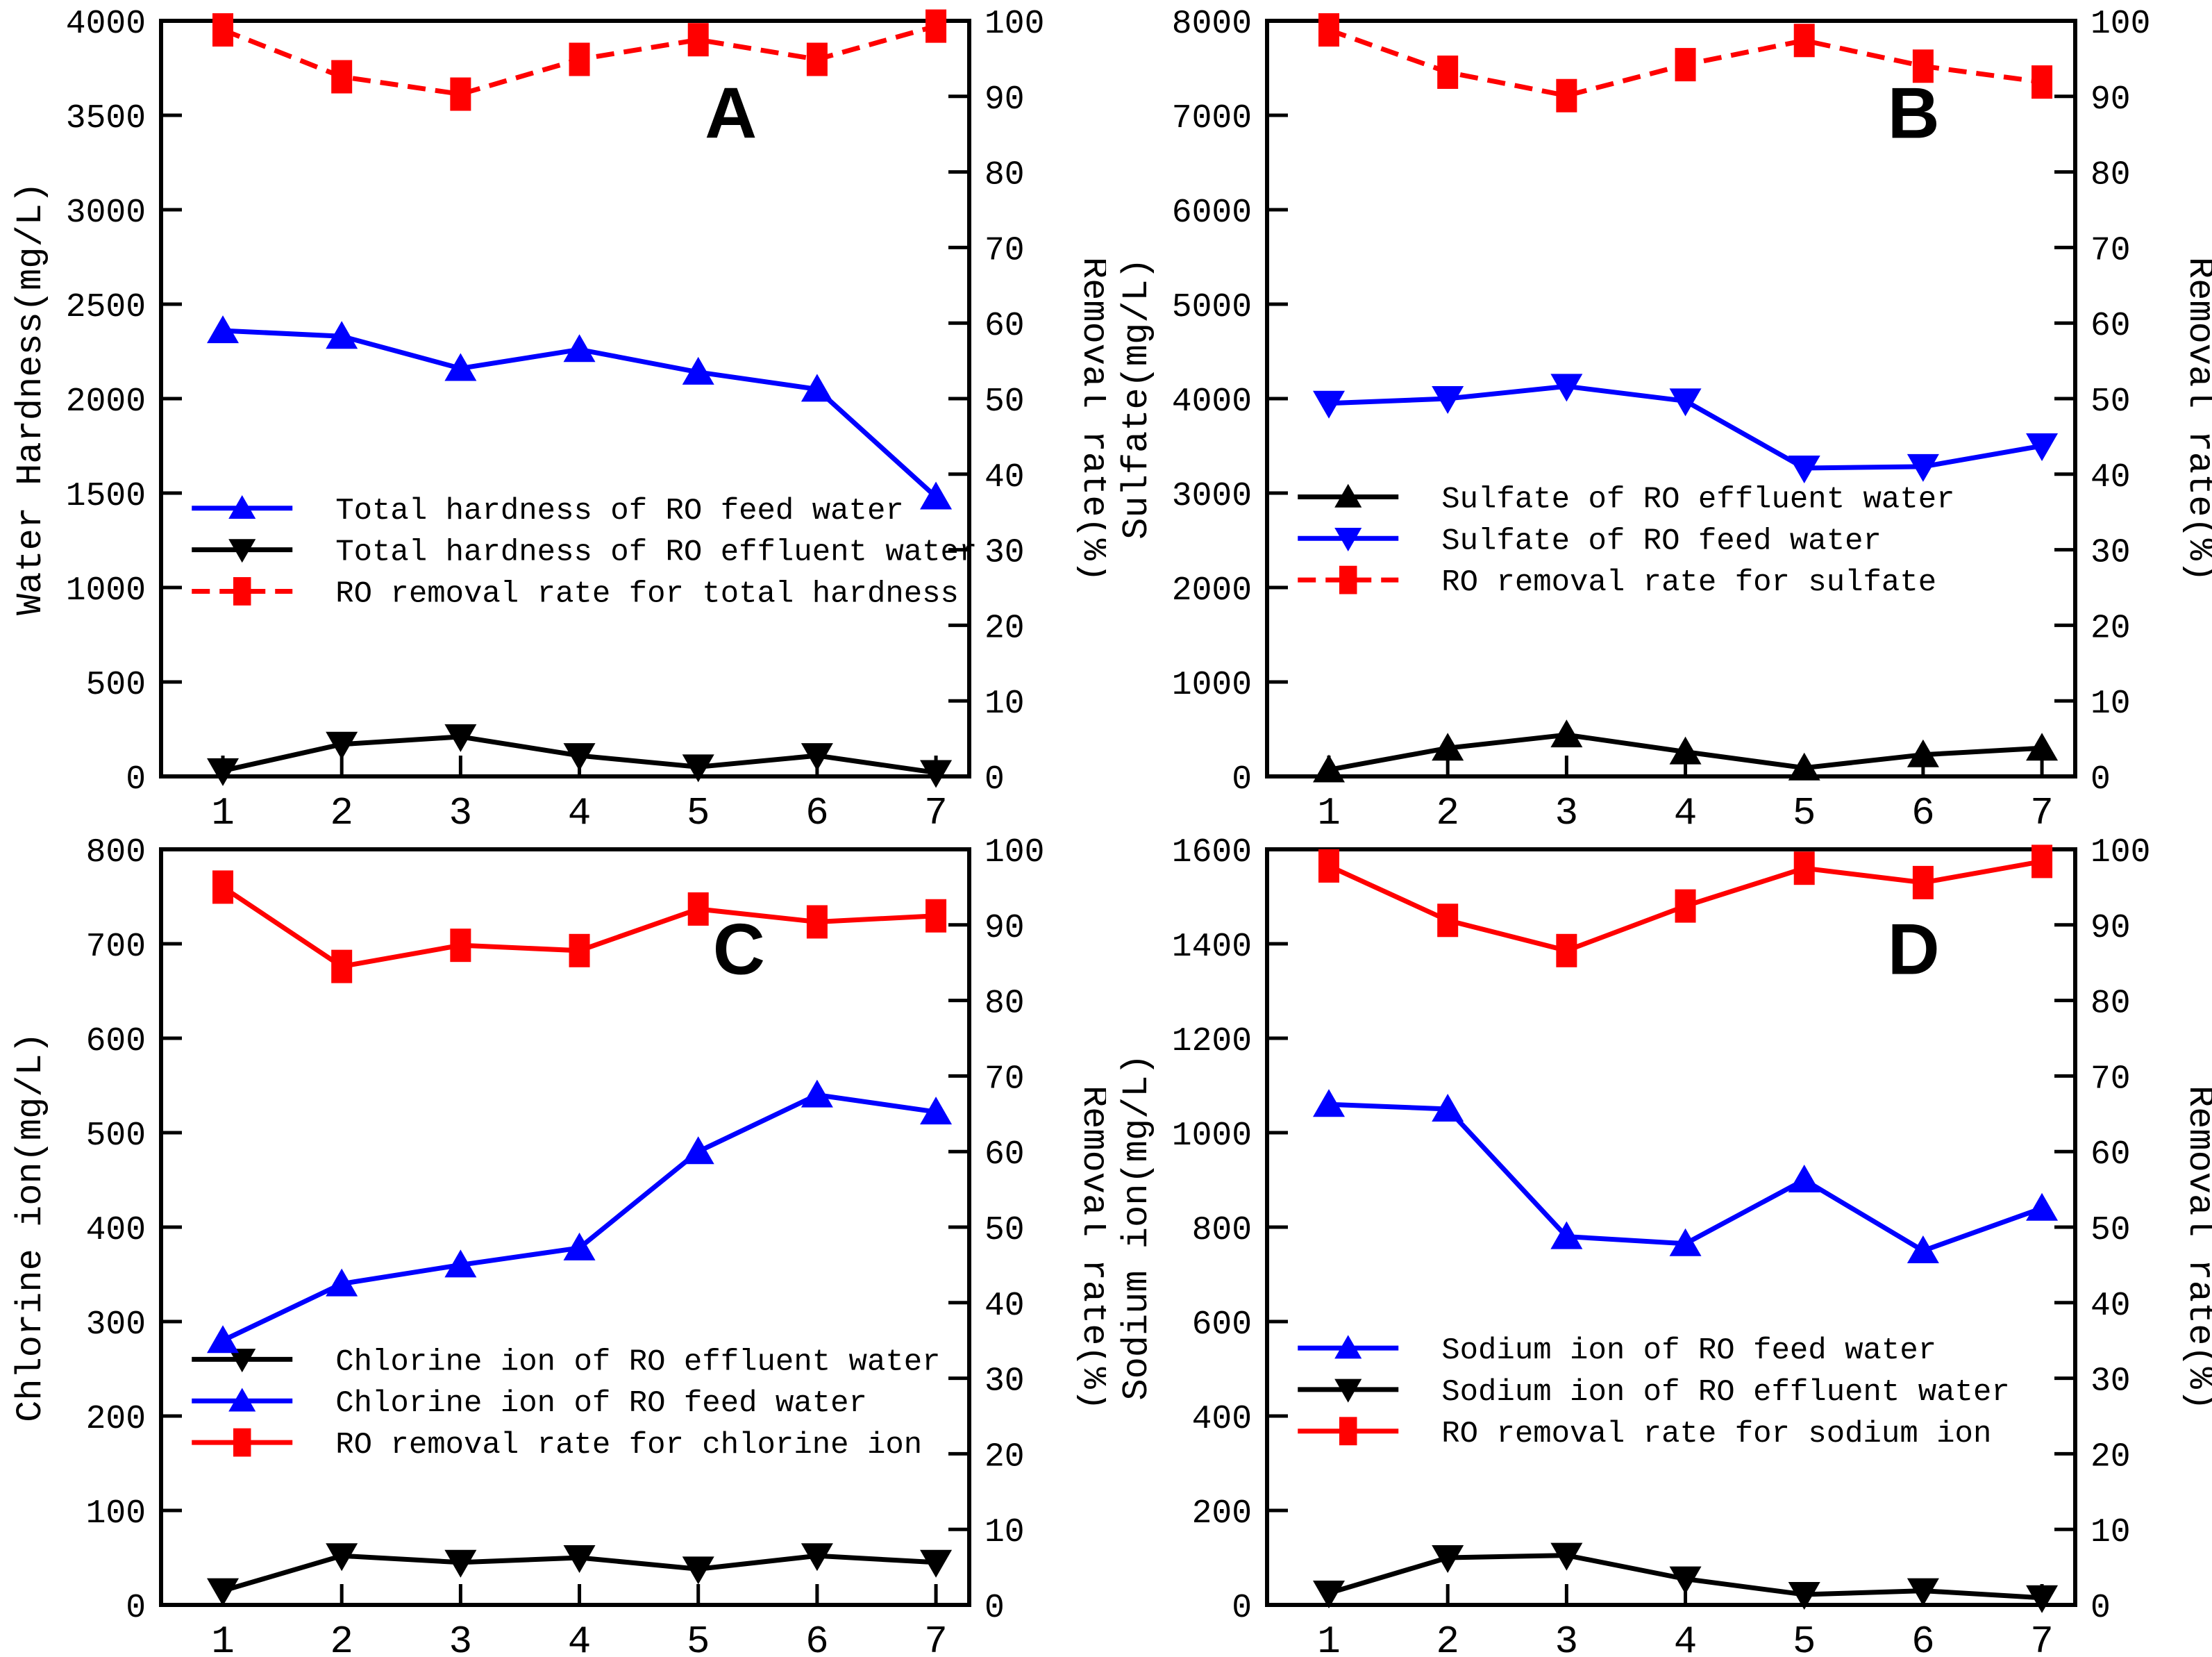 The image size is (2212, 1657). Describe the element at coordinates (106, 213) in the screenshot. I see `y-left-tick-label: 3000` at that location.